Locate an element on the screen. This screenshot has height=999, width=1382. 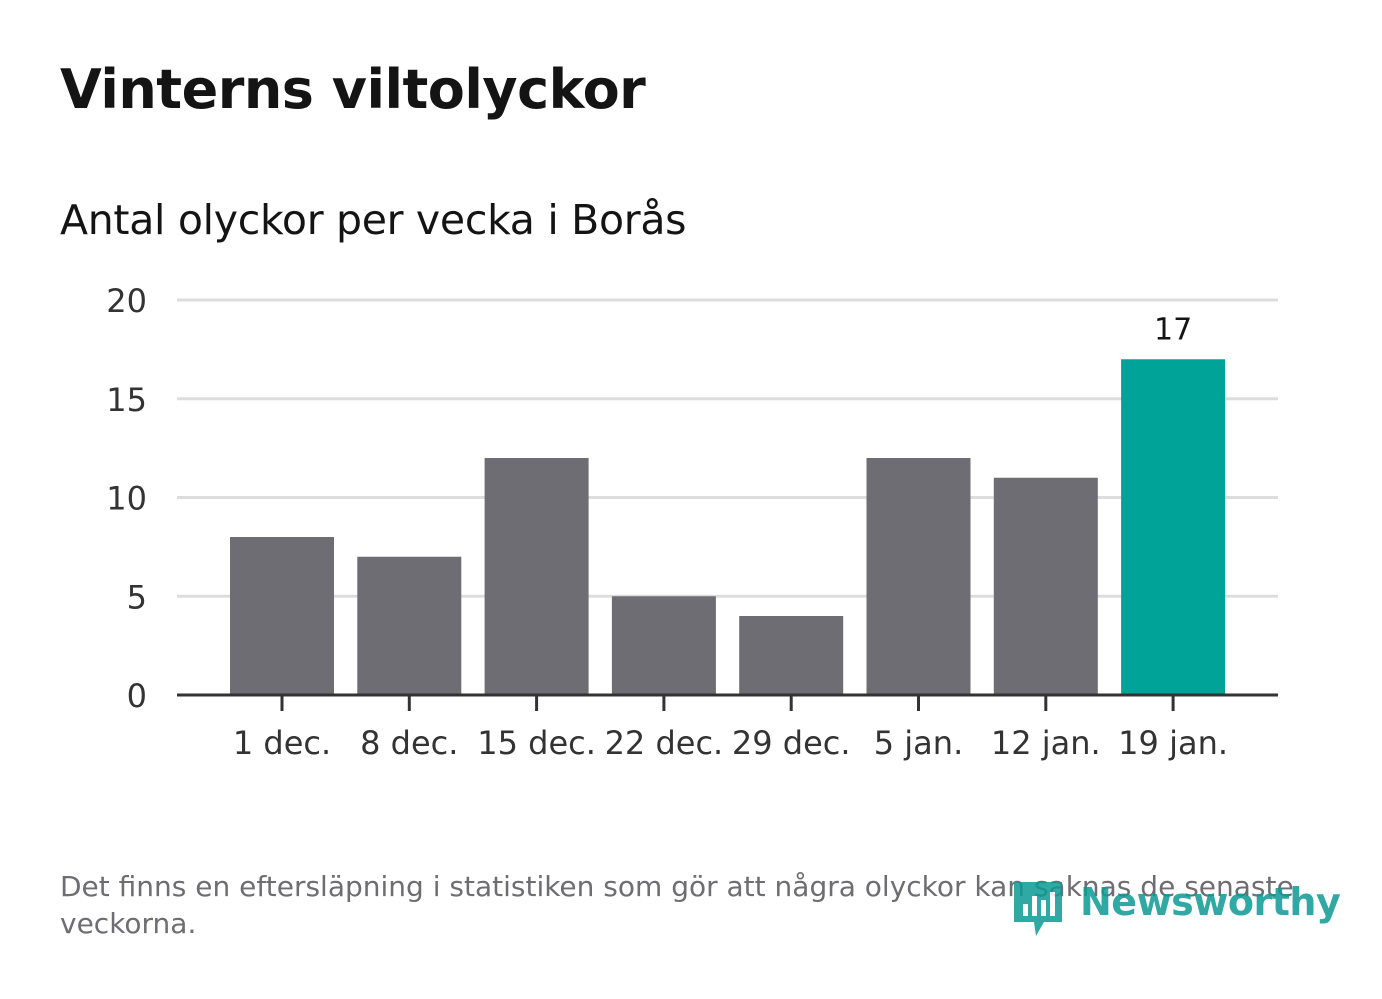
x-tick-label: 12 jan. is located at coordinates (1046, 743).